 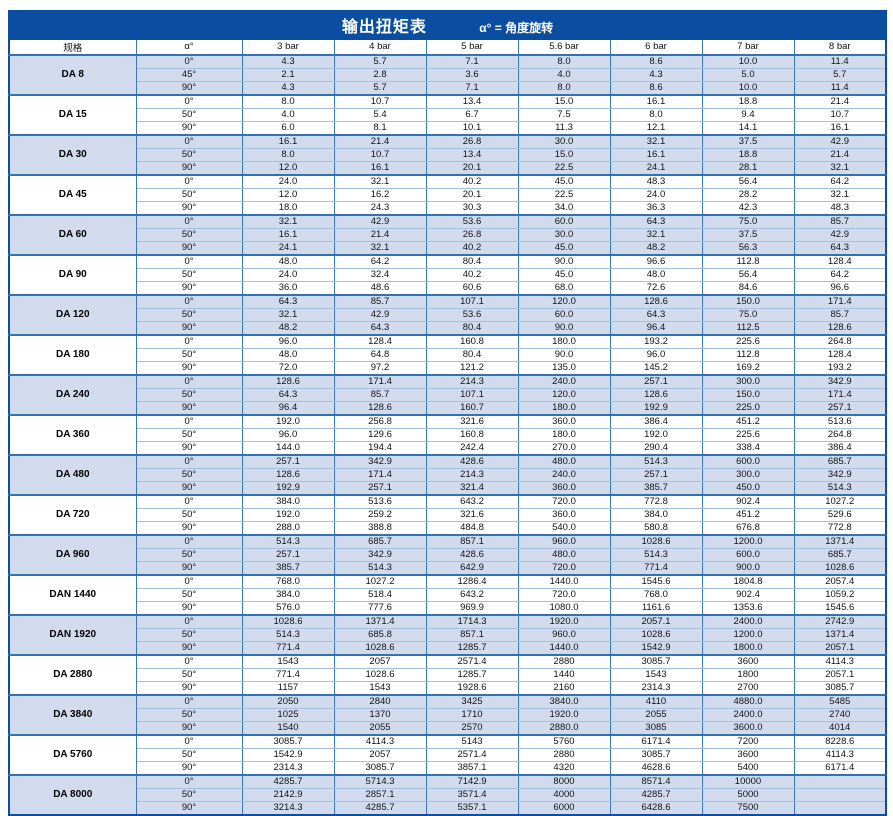 I want to click on value-cell: 5.0, so click(x=748, y=74).